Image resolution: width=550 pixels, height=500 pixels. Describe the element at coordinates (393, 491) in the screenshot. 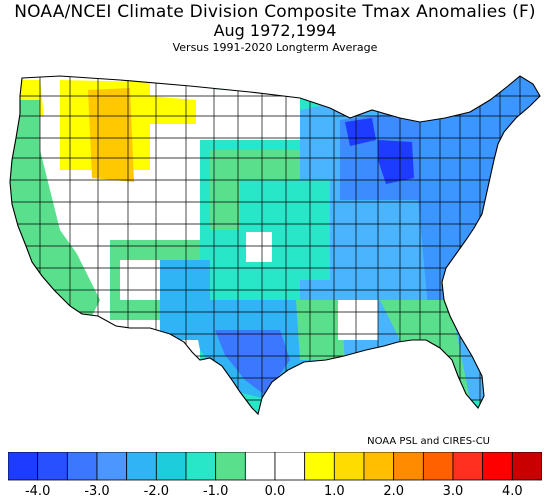

I see `colorbar-tick-label: 2.0` at that location.